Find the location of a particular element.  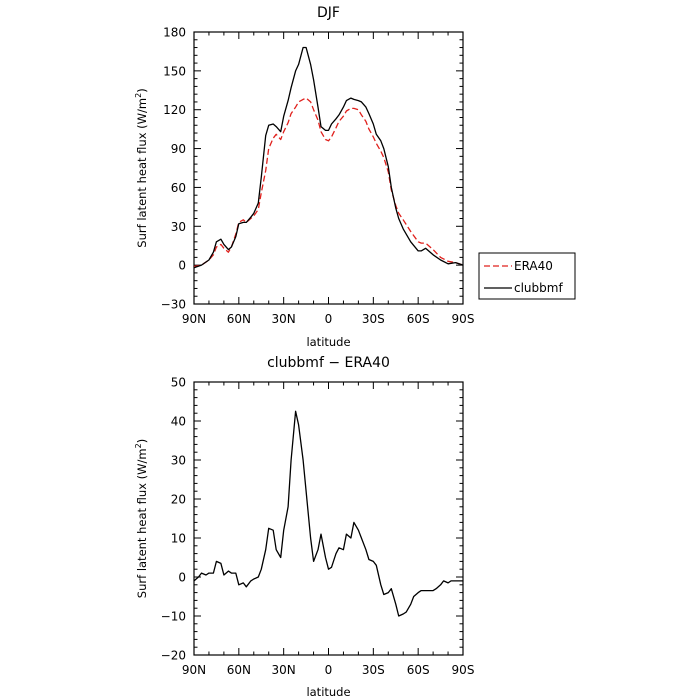

y-tick-label: −10 is located at coordinates (173, 617).